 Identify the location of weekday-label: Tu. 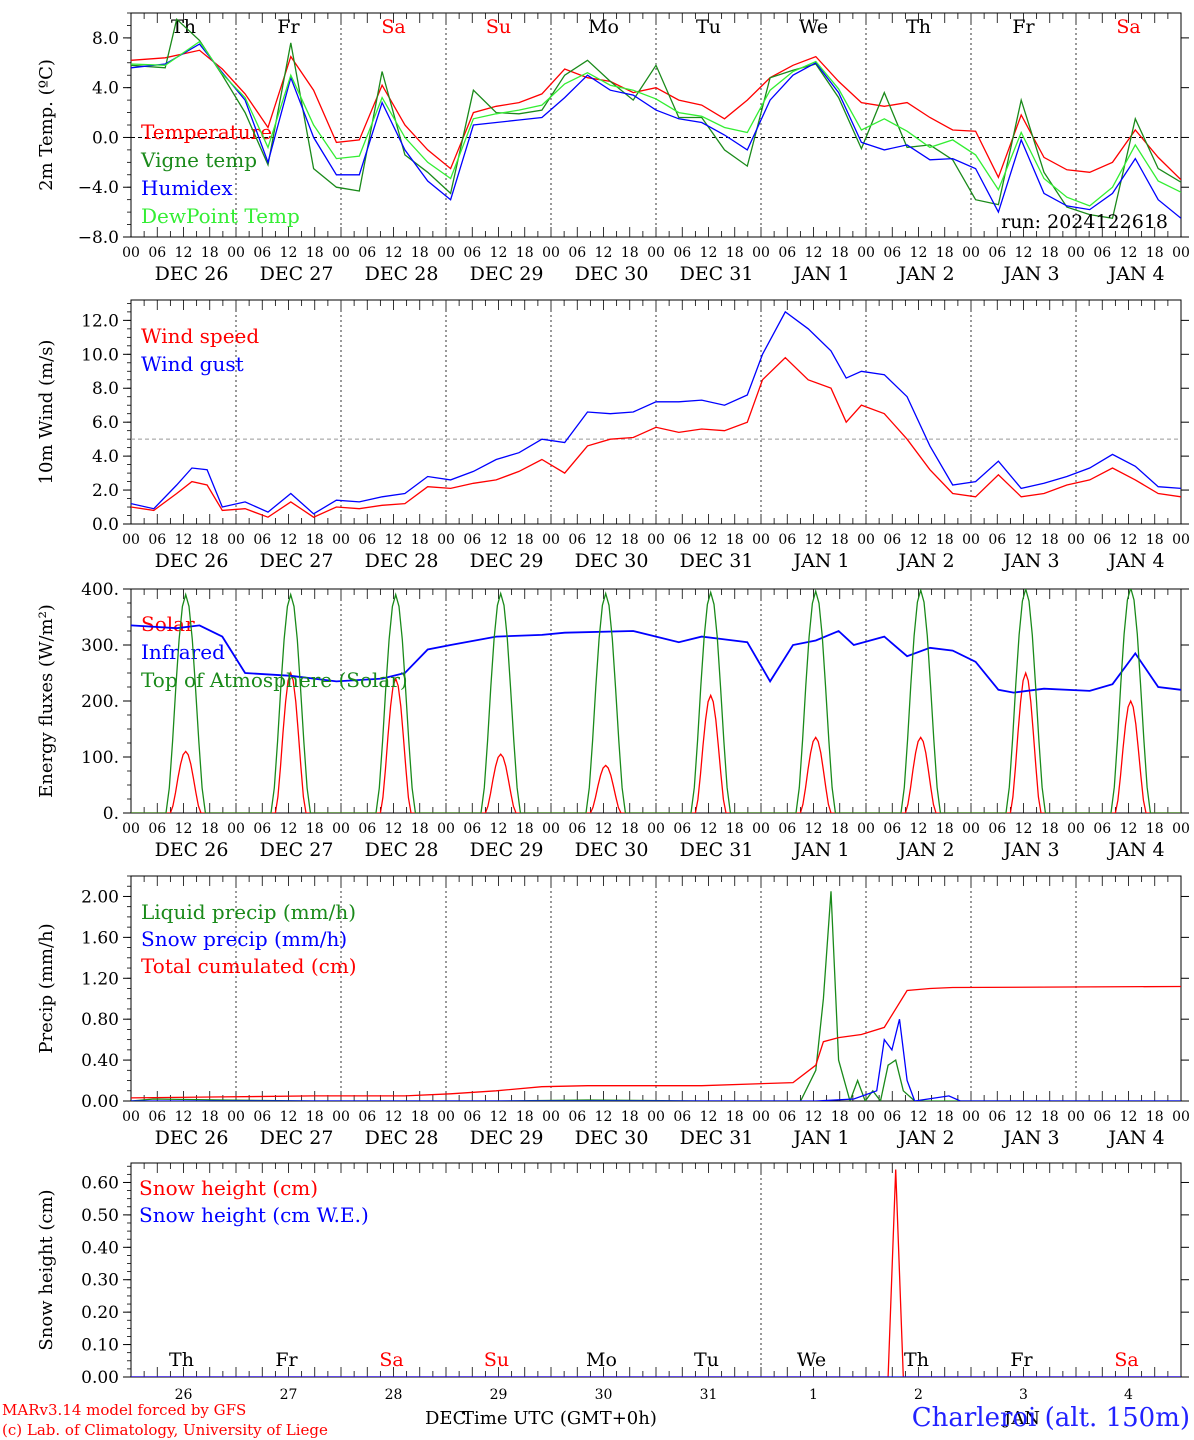
(708, 27).